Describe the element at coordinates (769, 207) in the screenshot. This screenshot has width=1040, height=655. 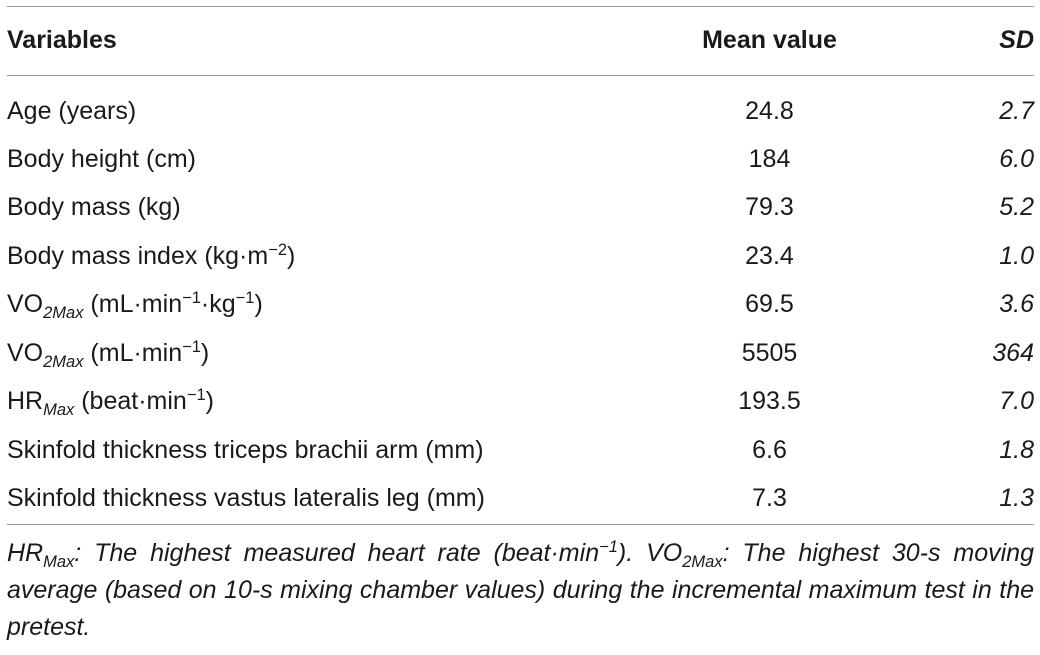
I see `row-mean: 79.3` at that location.